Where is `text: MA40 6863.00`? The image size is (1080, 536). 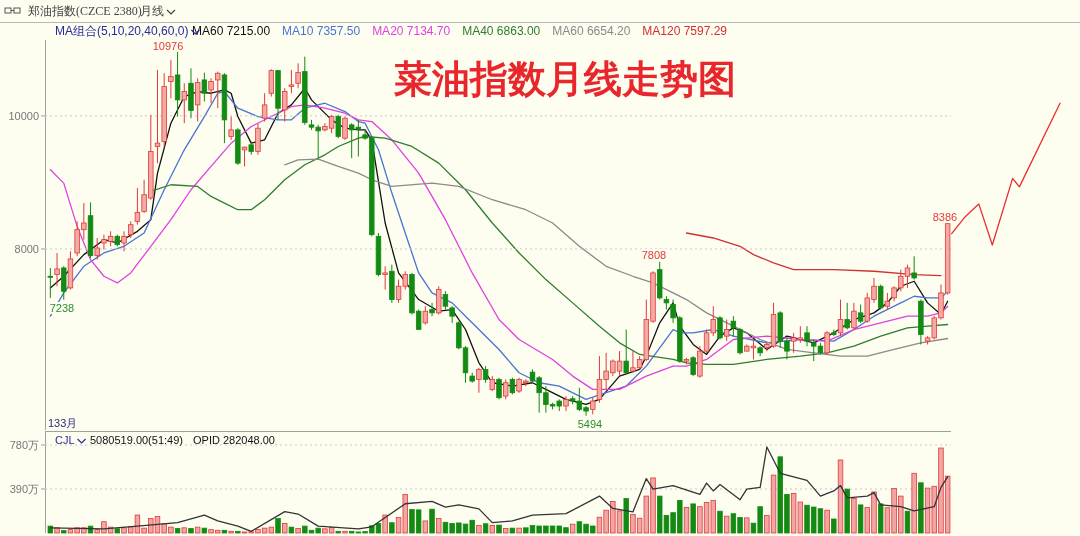
text: MA40 6863.00 is located at coordinates (501, 31).